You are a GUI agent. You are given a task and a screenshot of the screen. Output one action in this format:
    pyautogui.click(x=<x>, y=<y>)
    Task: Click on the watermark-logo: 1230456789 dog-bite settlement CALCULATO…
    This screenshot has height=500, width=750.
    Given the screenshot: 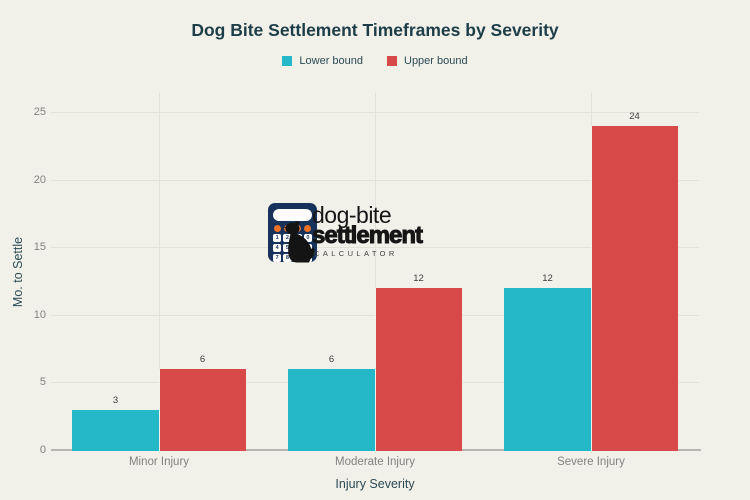 What is the action you would take?
    pyautogui.click(x=353, y=234)
    